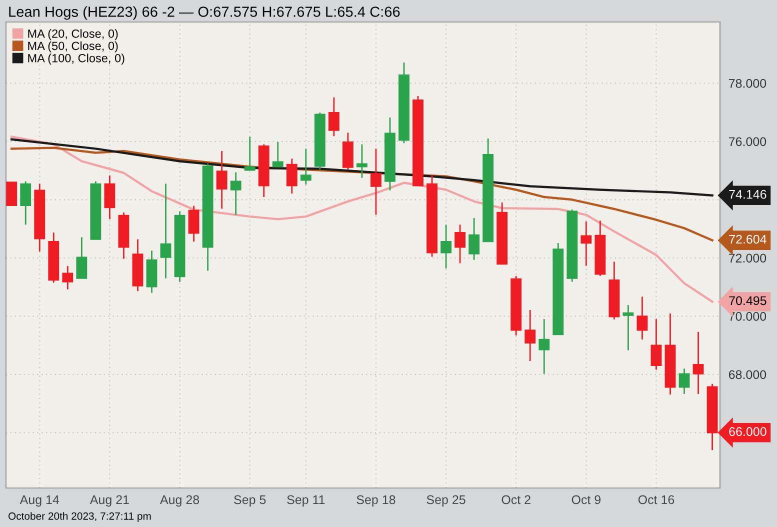  Describe the element at coordinates (250, 501) in the screenshot. I see `x-tick-label: Sep 5` at that location.